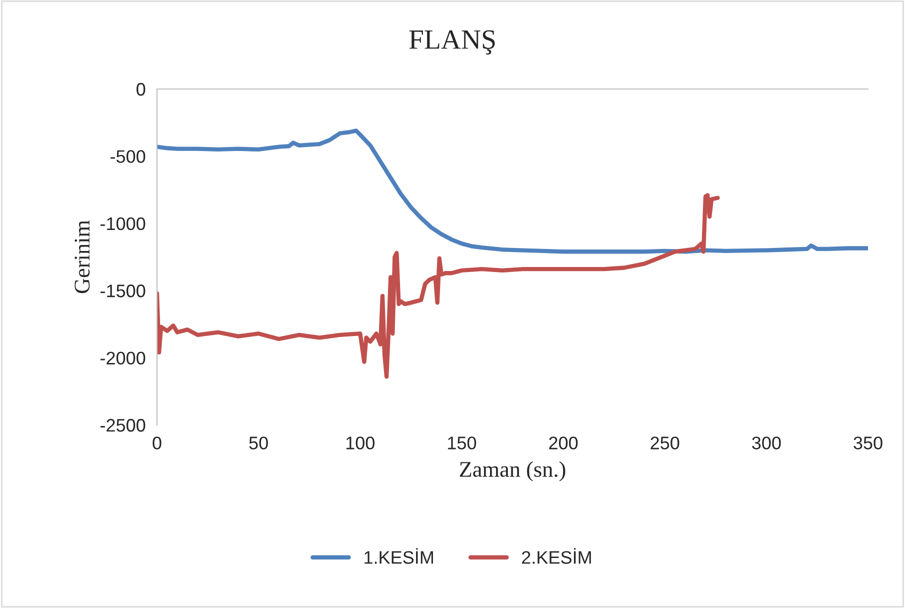 The height and width of the screenshot is (608, 905). Describe the element at coordinates (157, 443) in the screenshot. I see `x-tick-label: 0` at that location.